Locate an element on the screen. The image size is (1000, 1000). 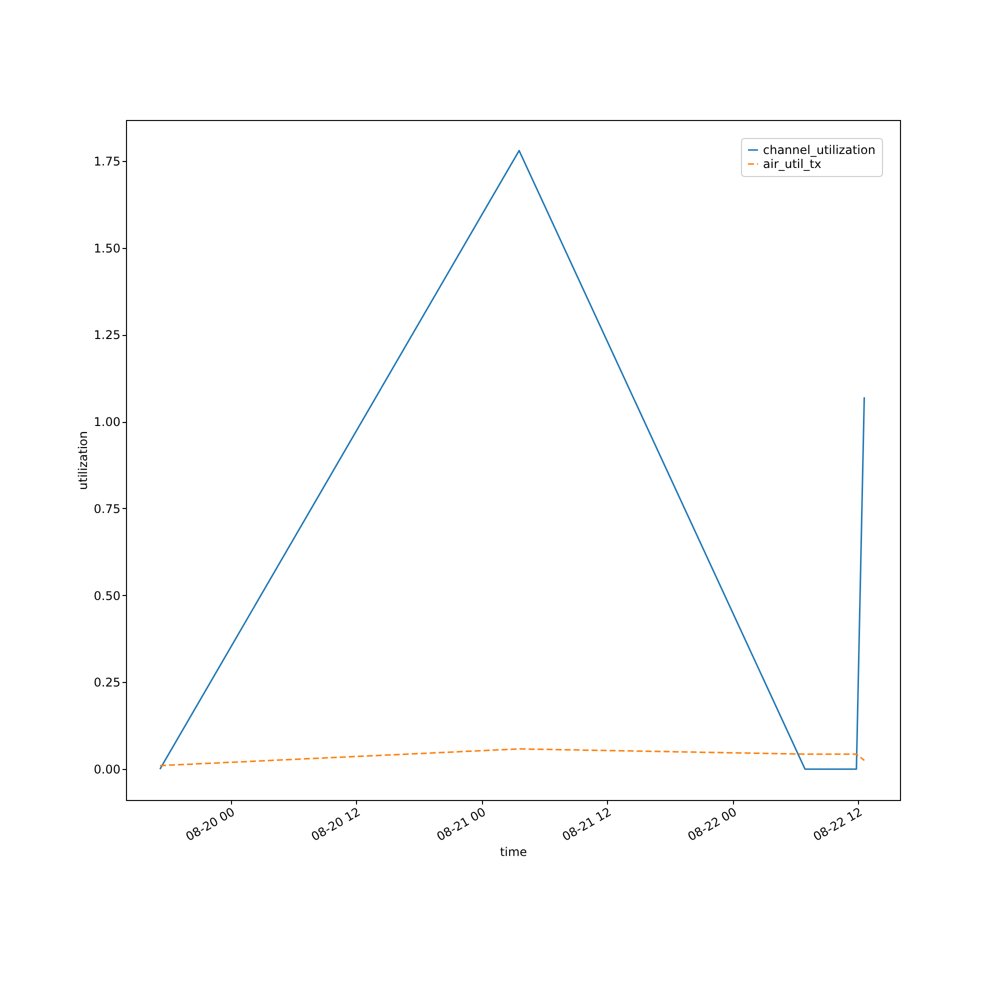
y-tick-label: 0.00 is located at coordinates (107, 769).